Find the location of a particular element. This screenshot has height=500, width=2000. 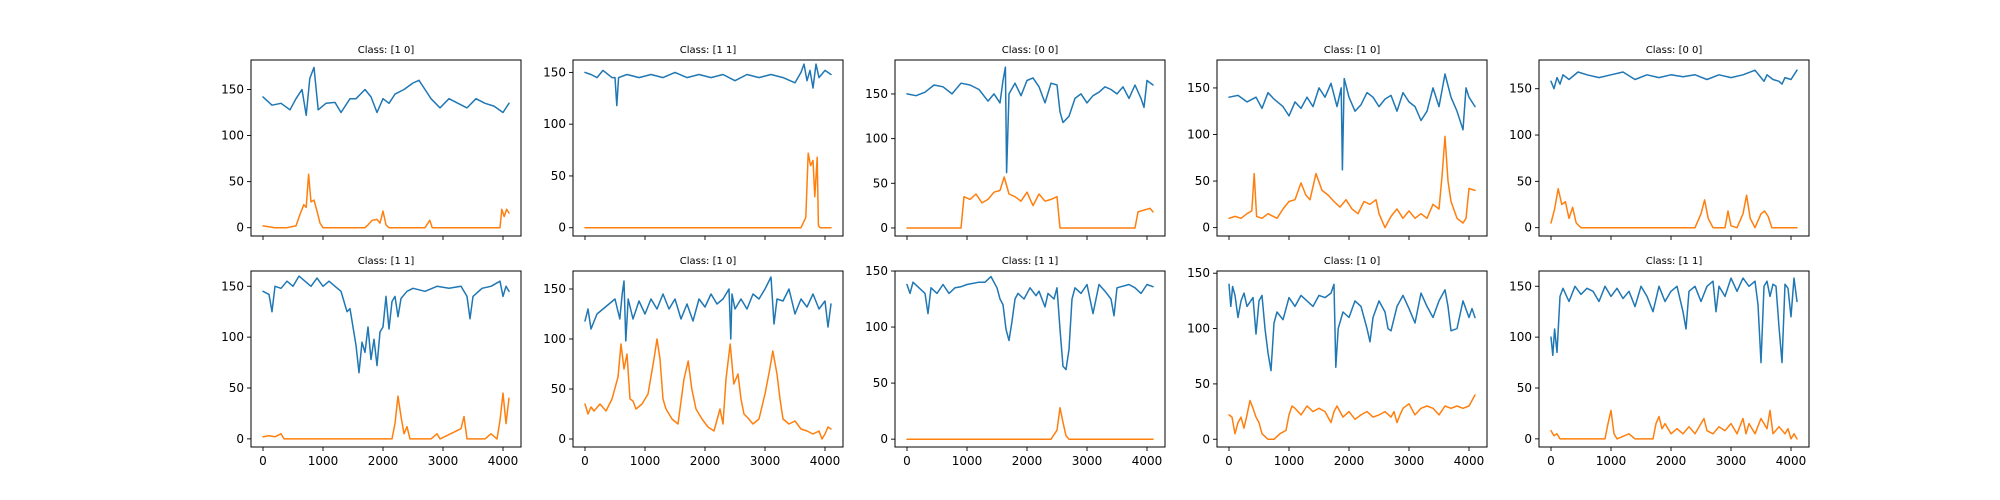

panel-8: 0 1000 2000 3000 4000 0 50 100 150 Class: [1 1] is located at coordinates (1015, 362).